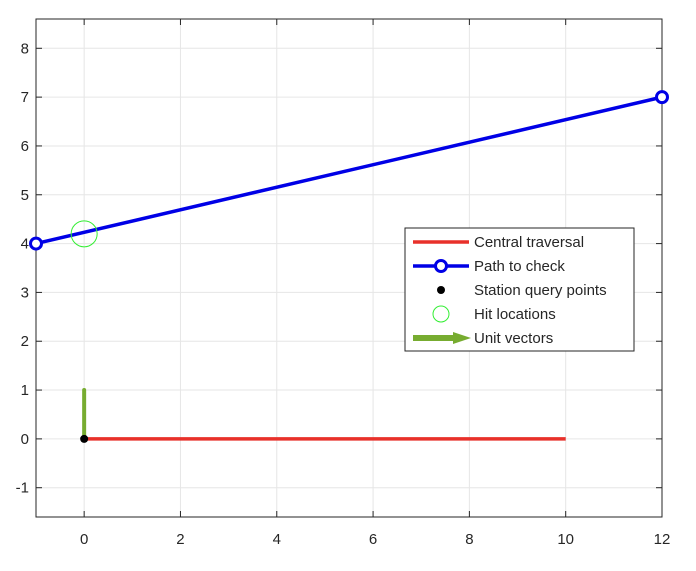 The height and width of the screenshot is (571, 696). I want to click on hit-location-marker, so click(84, 234).